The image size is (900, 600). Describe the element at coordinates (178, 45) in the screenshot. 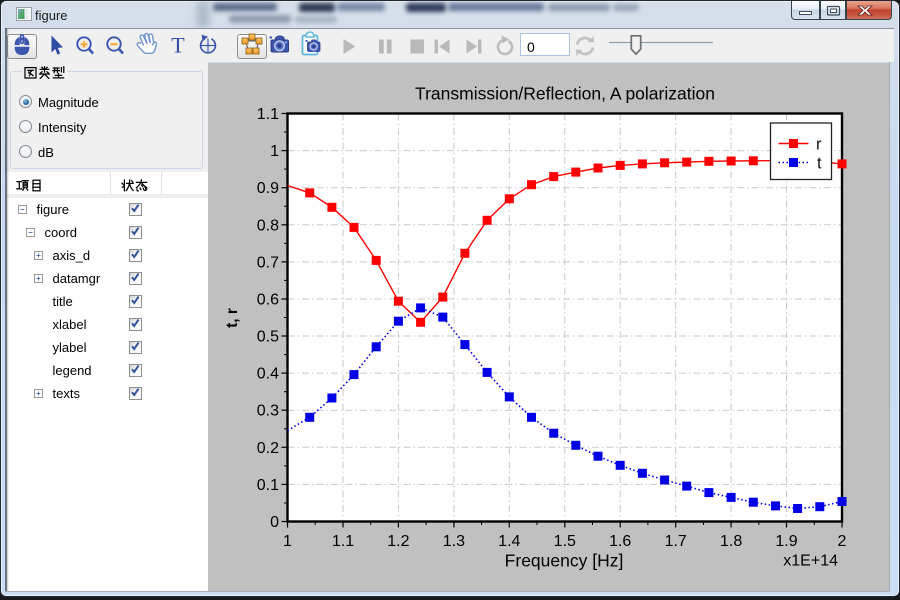

I see `svg-text: T` at that location.